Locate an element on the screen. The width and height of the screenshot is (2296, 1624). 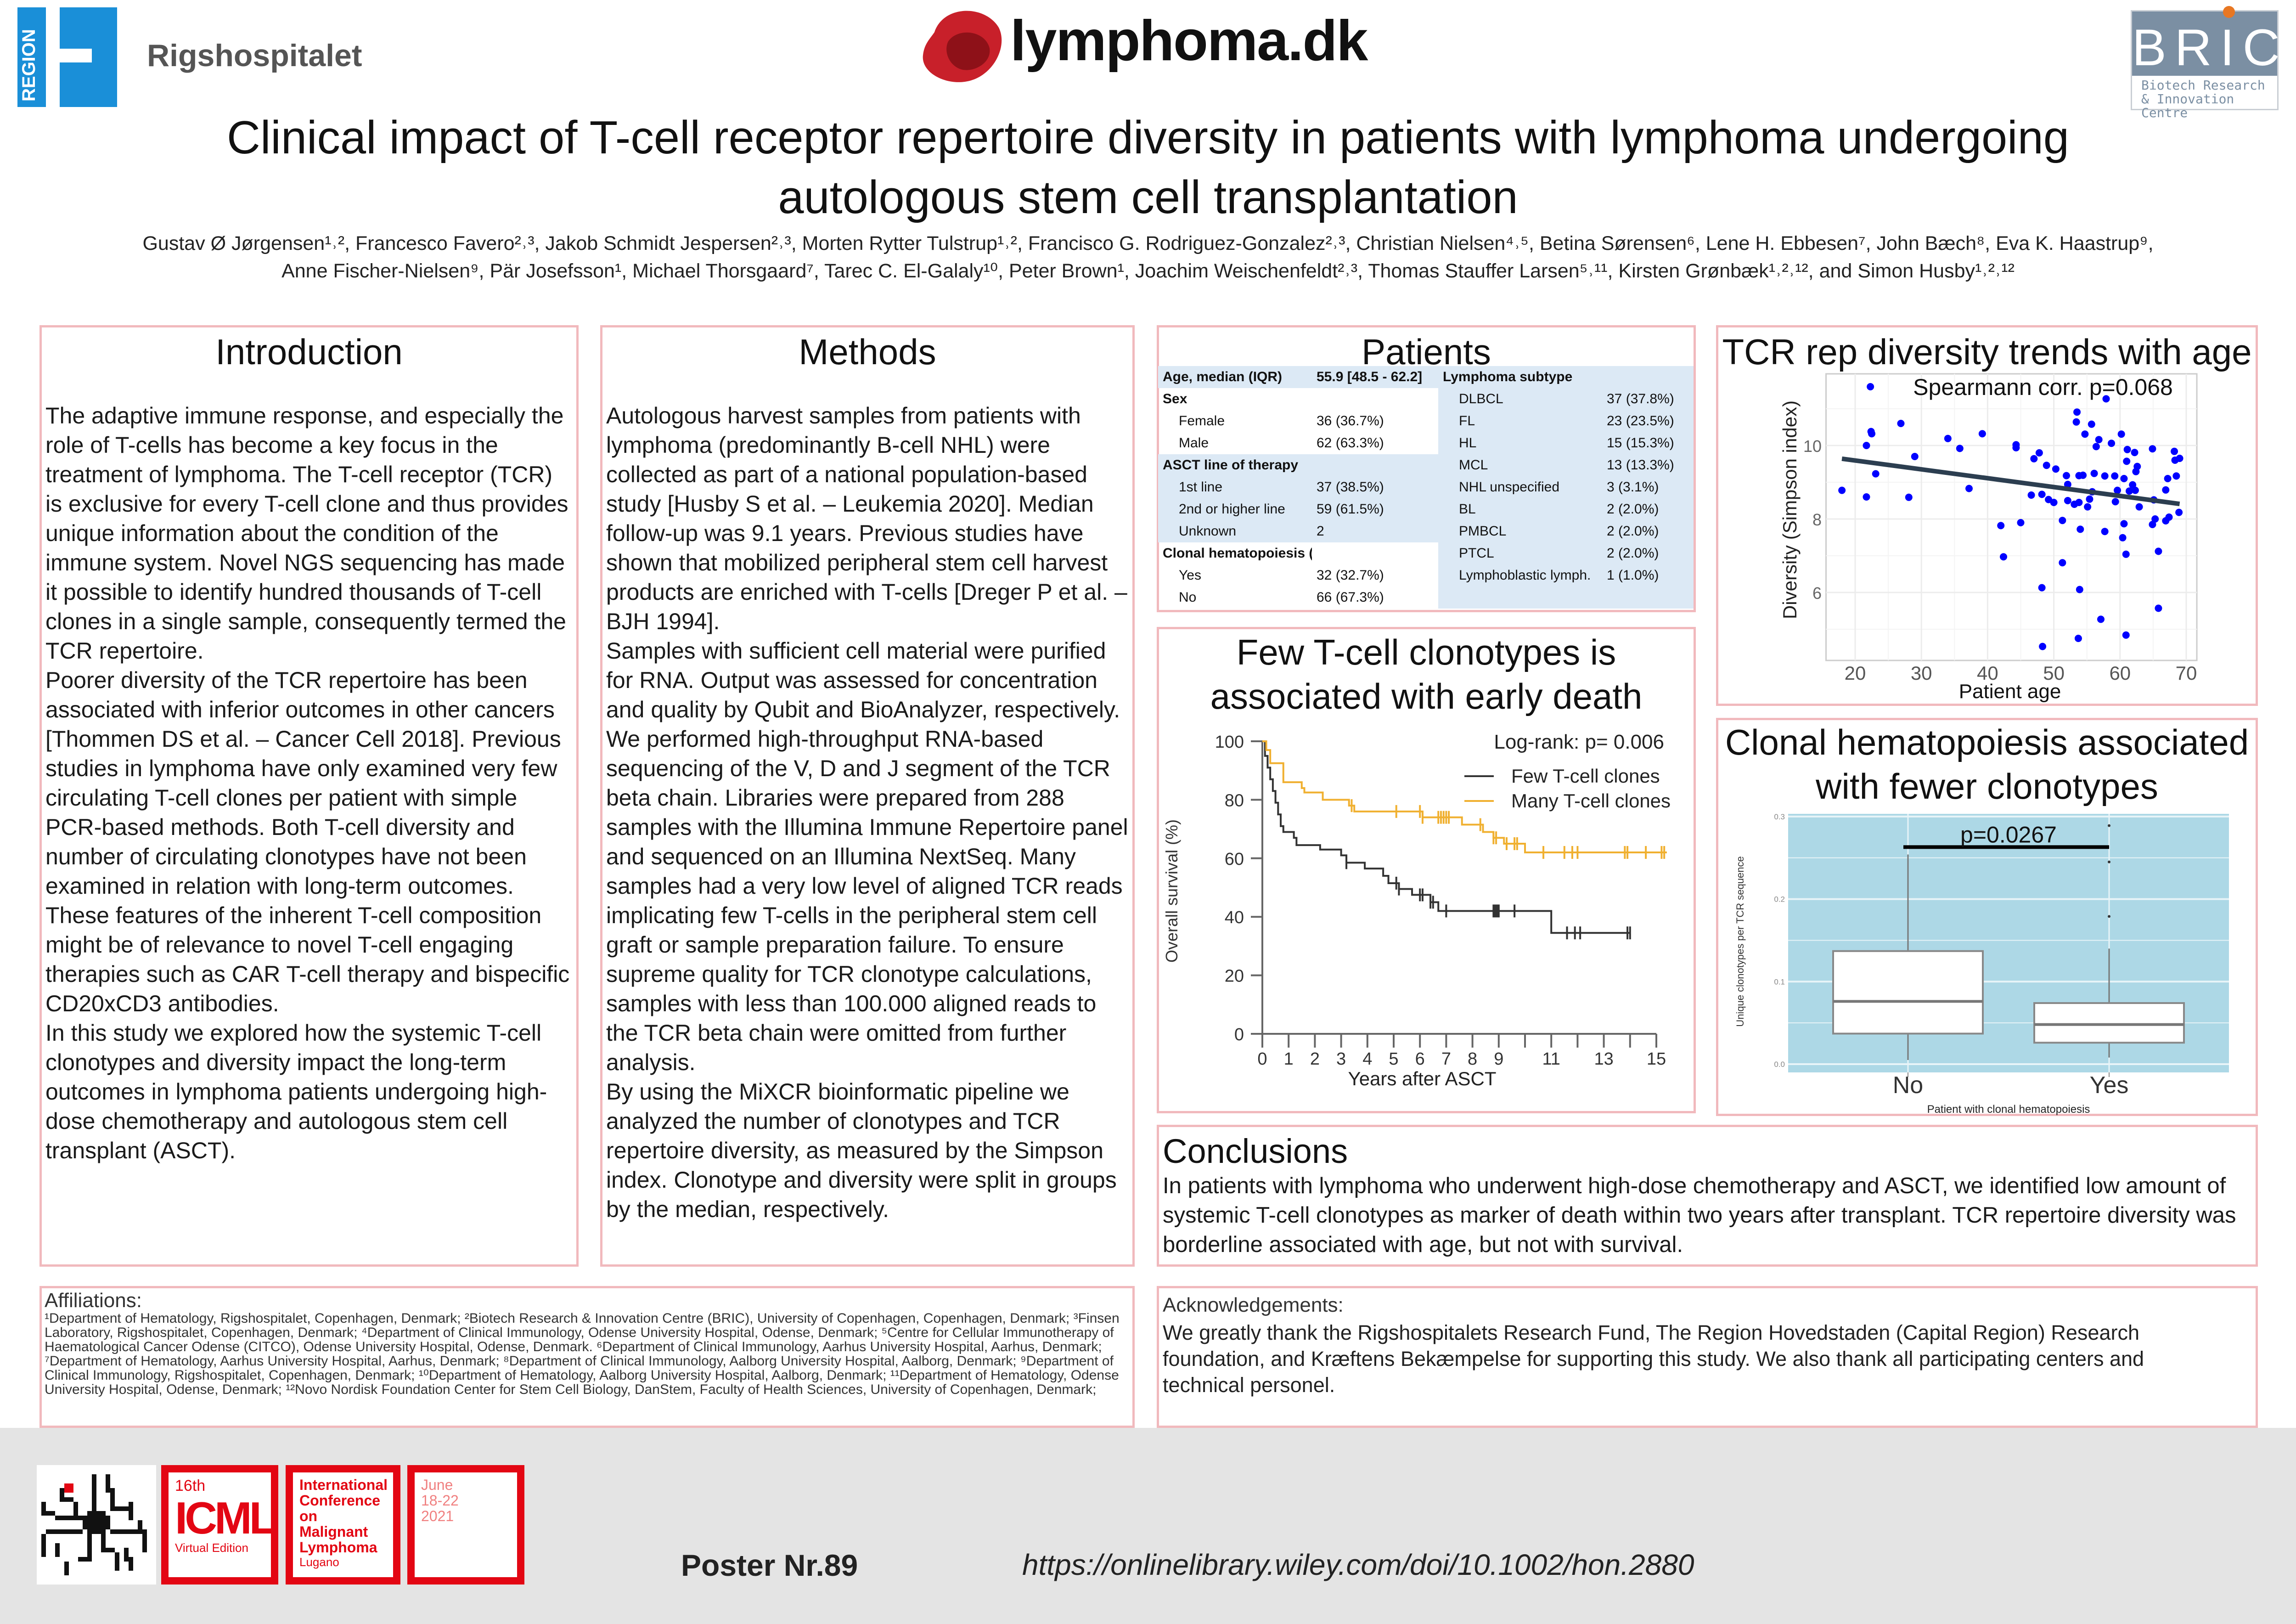
y-tick-label: 0.3 is located at coordinates (1779, 816).